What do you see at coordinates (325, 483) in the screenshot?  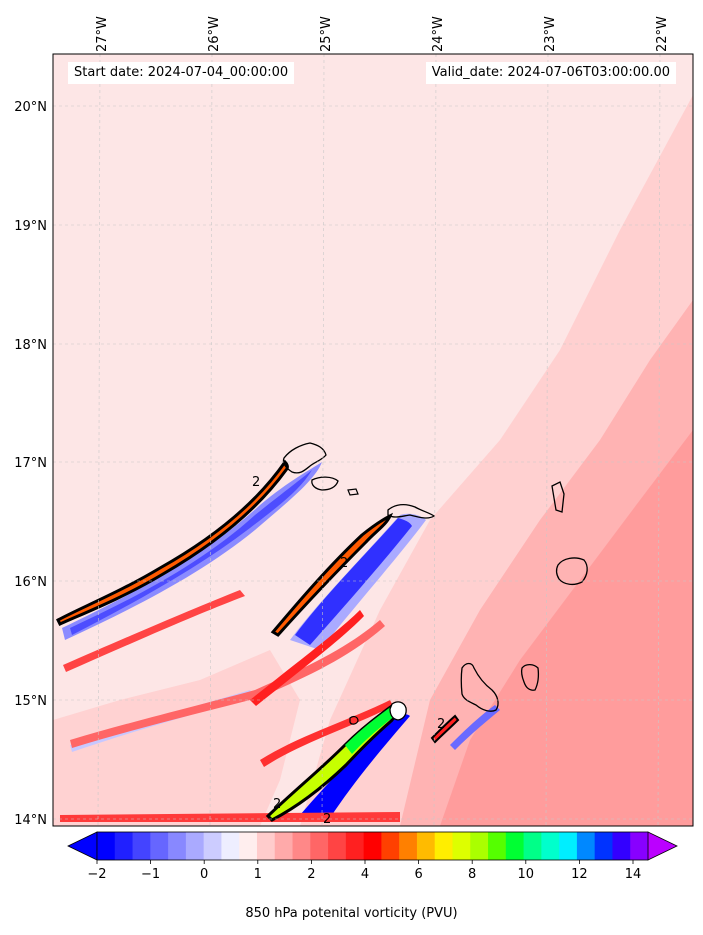 I see `island-sao-vicente` at bounding box center [325, 483].